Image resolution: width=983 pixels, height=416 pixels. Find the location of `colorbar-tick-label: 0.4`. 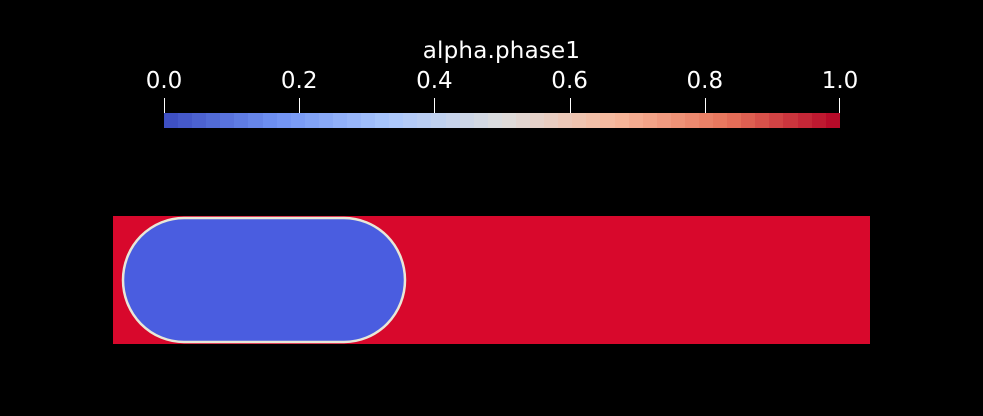

colorbar-tick-label: 0.4 is located at coordinates (434, 81).